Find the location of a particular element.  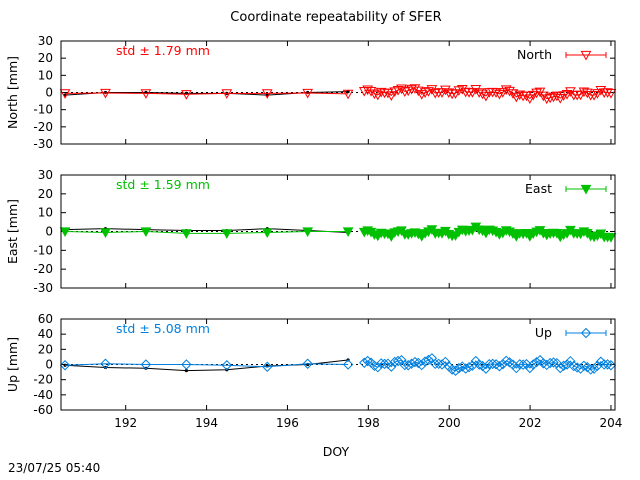

x-tick-label: 198 is located at coordinates (368, 423).